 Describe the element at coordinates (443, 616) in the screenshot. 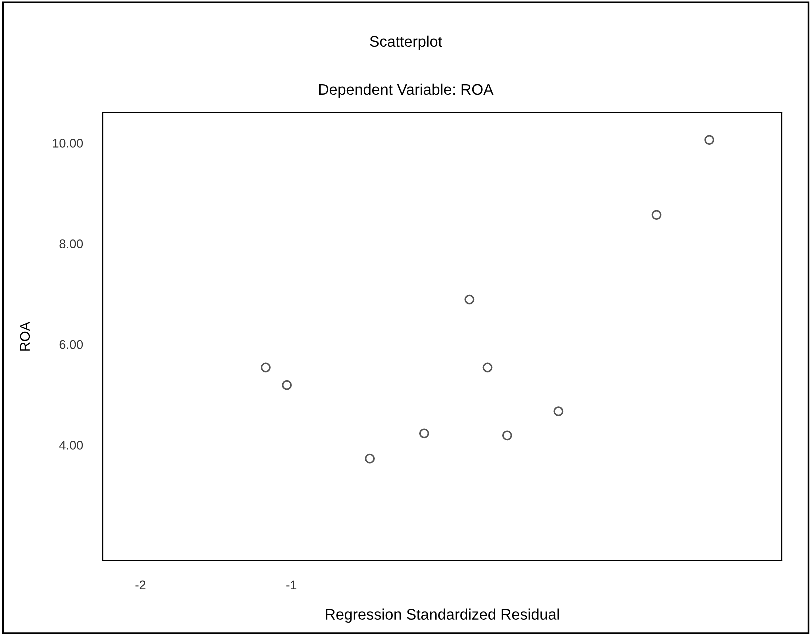

I see `x-axis-title: Regression Standardized Residual` at that location.